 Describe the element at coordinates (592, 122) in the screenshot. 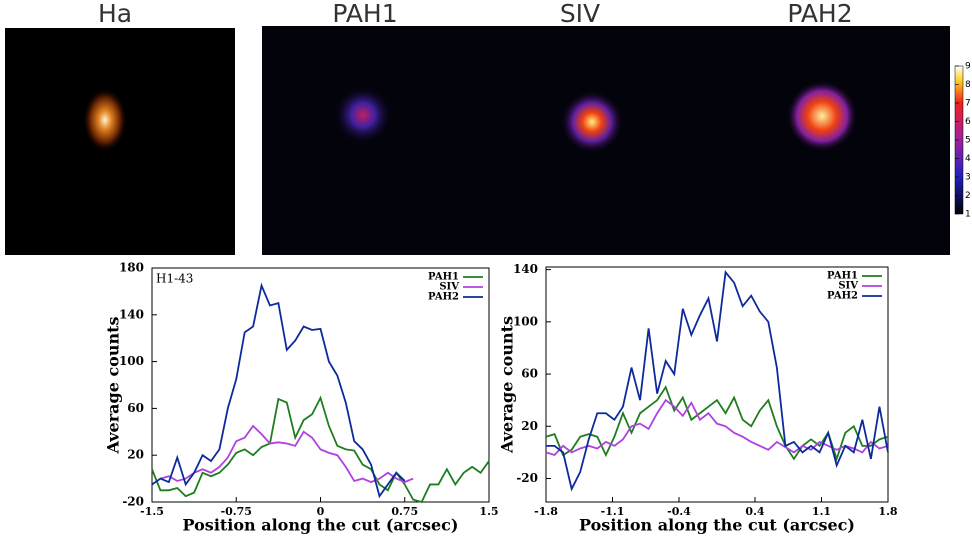

I see `siv-blob` at that location.